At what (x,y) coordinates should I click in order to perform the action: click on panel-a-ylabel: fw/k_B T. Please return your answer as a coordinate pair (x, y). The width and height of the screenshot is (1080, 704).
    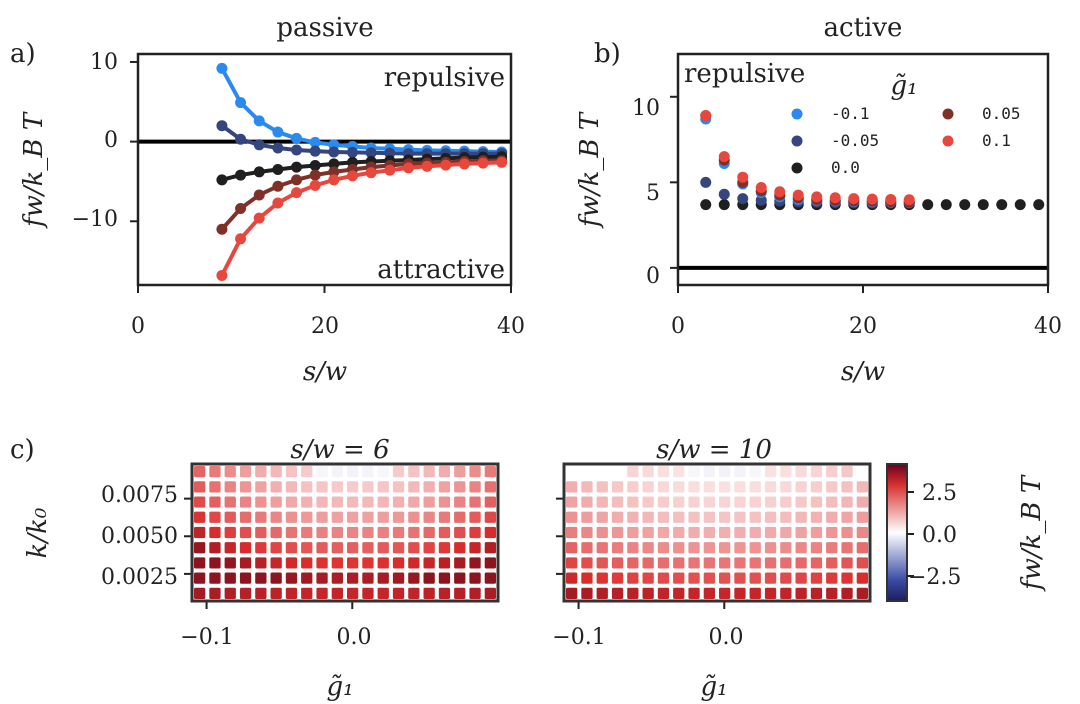
    Looking at the image, I should click on (34, 170).